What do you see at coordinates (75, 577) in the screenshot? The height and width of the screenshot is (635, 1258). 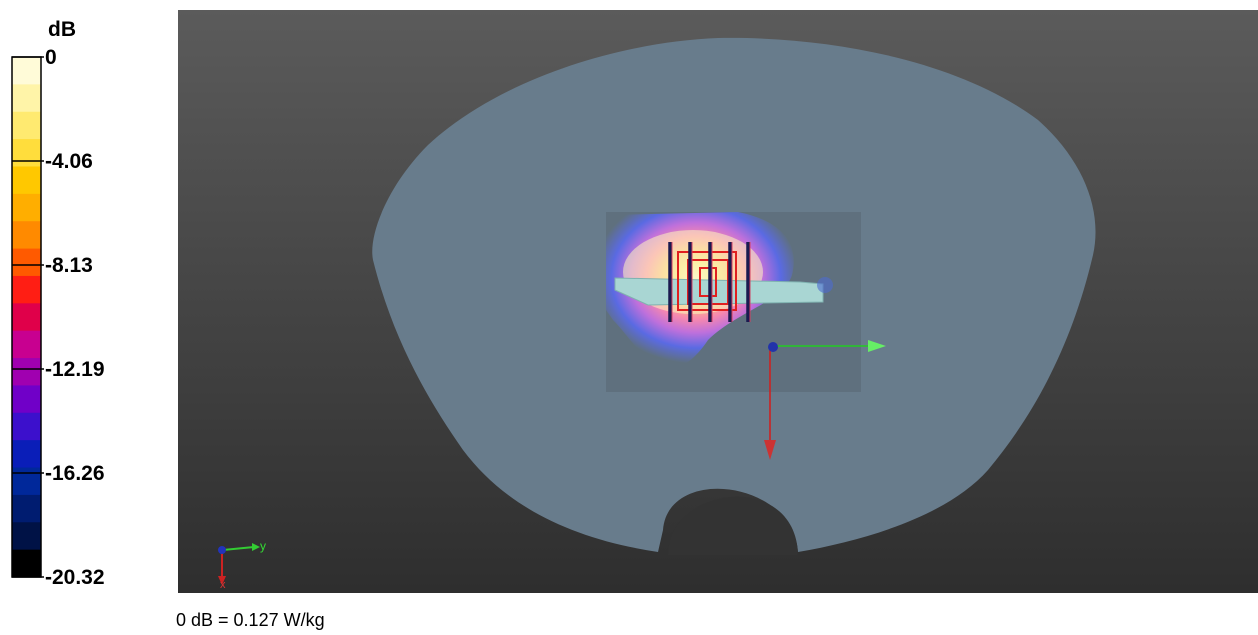 I see `colorbar-tick-label: -20.32` at bounding box center [75, 577].